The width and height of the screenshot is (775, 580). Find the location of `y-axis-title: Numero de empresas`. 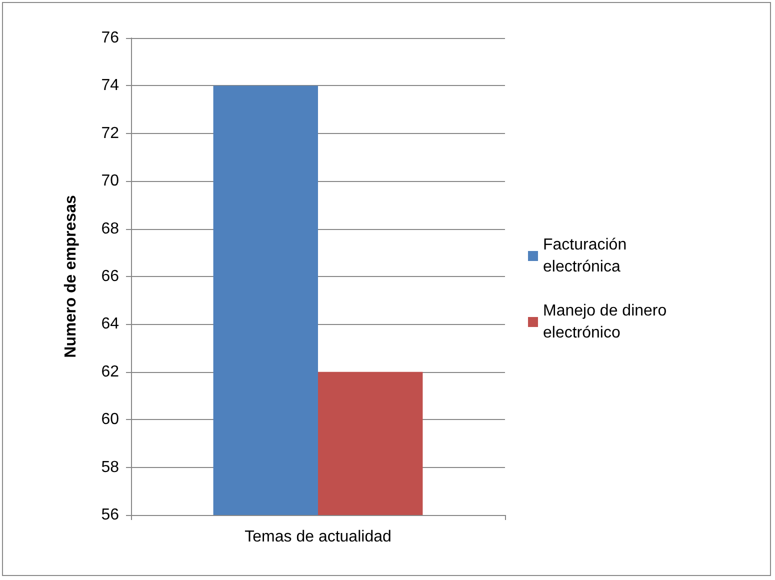

y-axis-title: Numero de empresas is located at coordinates (71, 276).